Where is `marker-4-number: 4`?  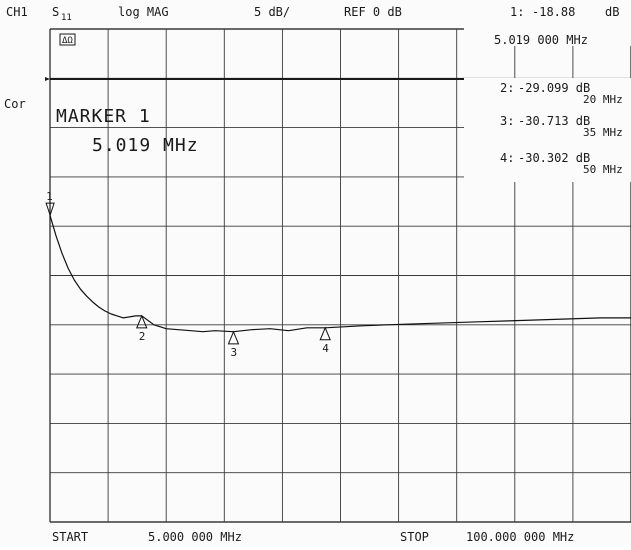 marker-4-number: 4 is located at coordinates (325, 348).